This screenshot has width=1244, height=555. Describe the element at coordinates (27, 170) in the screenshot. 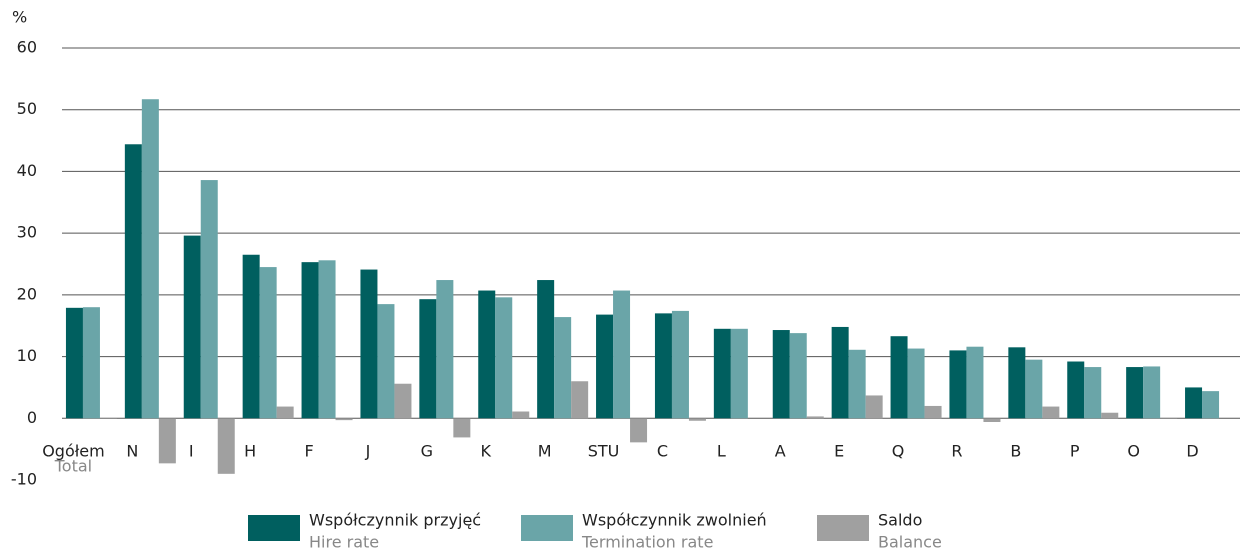

I see `y-tick-label: 40` at that location.